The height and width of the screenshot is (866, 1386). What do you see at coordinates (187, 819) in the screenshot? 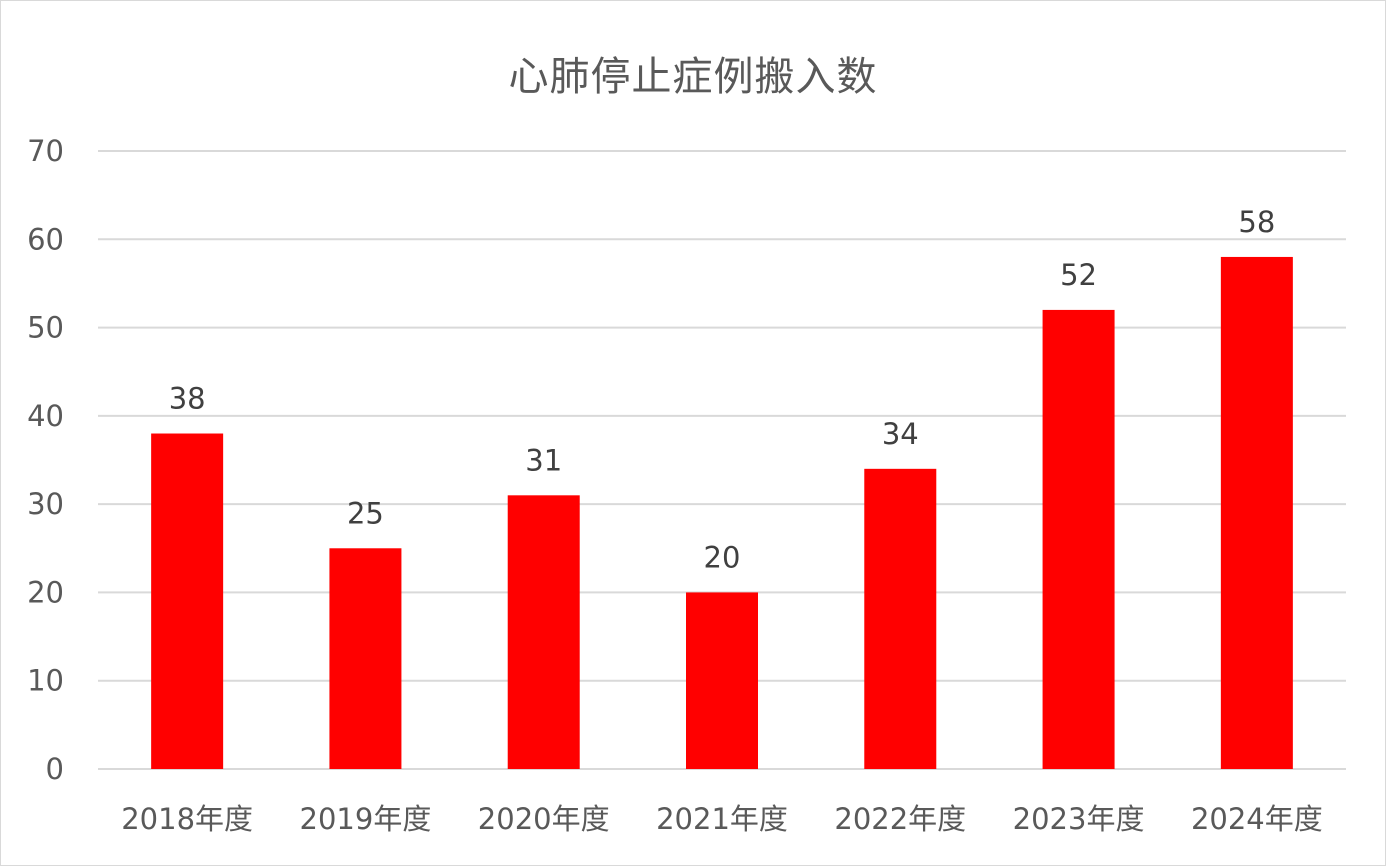
I see `x-tick-label: 2018年度` at bounding box center [187, 819].